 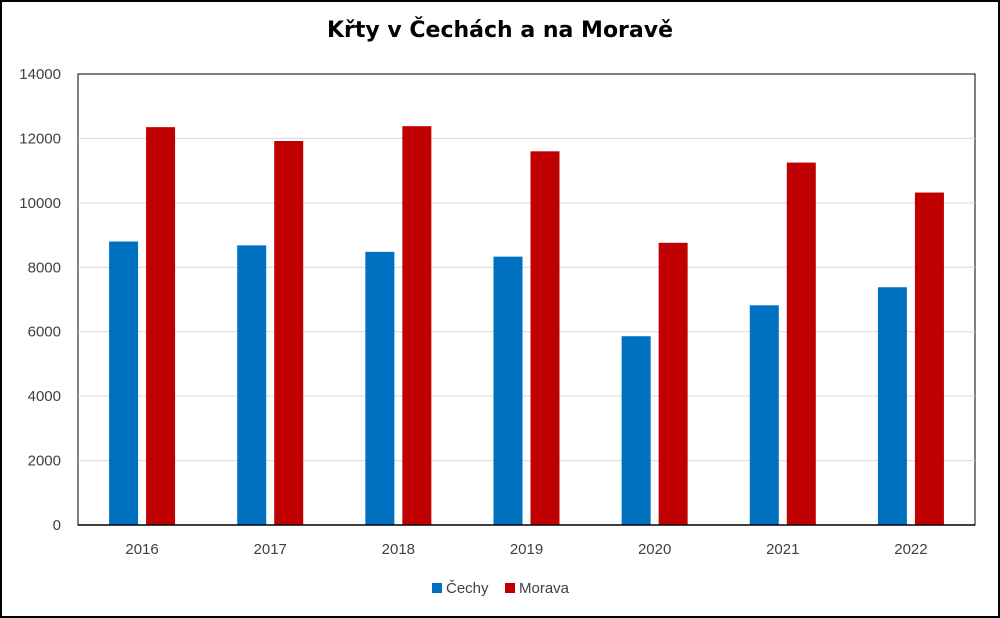 What do you see at coordinates (501, 588) in the screenshot?
I see `legend: Čechy Morava` at bounding box center [501, 588].